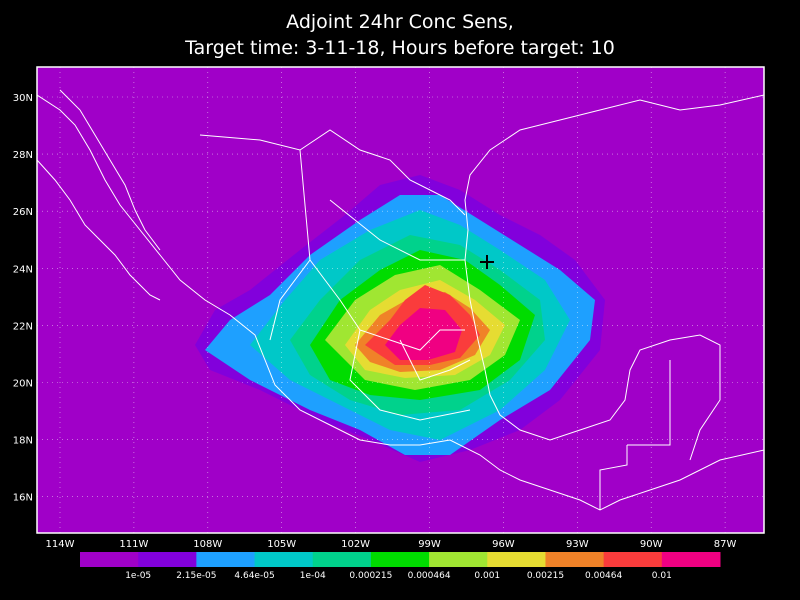 The width and height of the screenshot is (800, 600). What do you see at coordinates (23, 212) in the screenshot?
I see `lat-label: 26N` at bounding box center [23, 212].